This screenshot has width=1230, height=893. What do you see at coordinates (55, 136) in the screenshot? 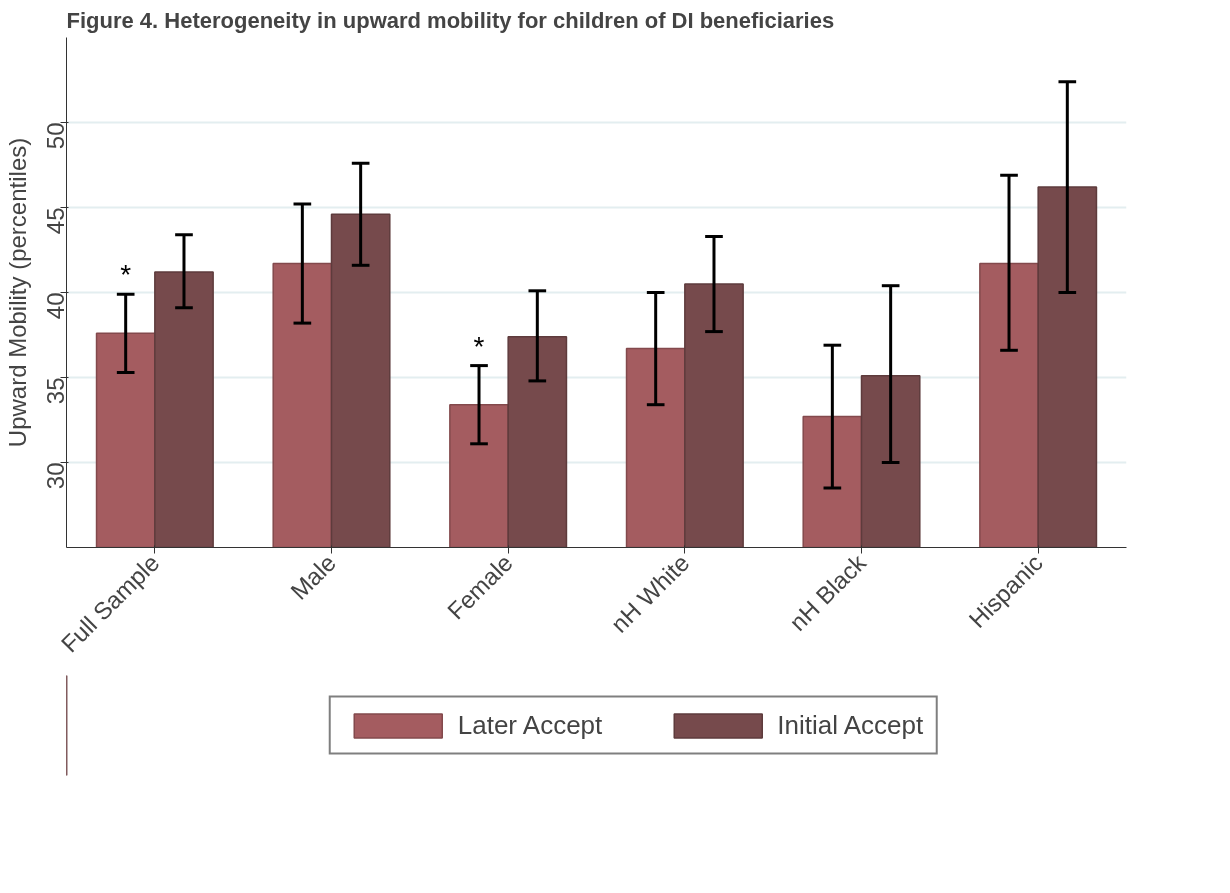
I see `y-tick-label: 50` at bounding box center [55, 136].